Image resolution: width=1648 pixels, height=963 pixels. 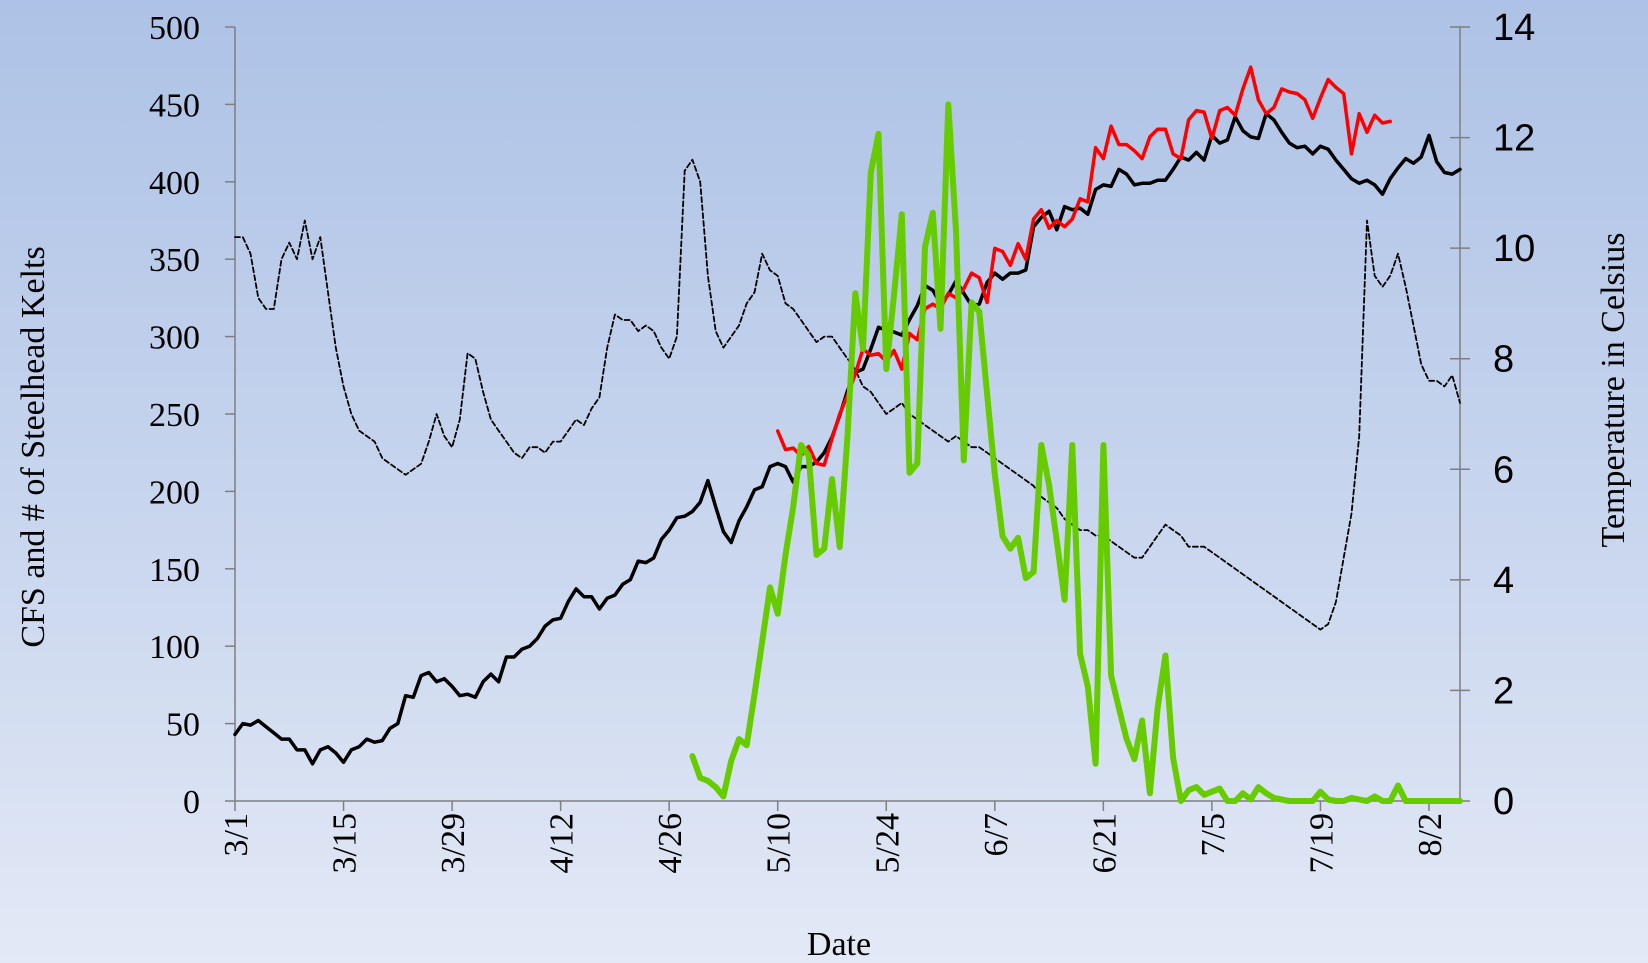 I want to click on x-tick-label: 4/26, so click(x=670, y=843).